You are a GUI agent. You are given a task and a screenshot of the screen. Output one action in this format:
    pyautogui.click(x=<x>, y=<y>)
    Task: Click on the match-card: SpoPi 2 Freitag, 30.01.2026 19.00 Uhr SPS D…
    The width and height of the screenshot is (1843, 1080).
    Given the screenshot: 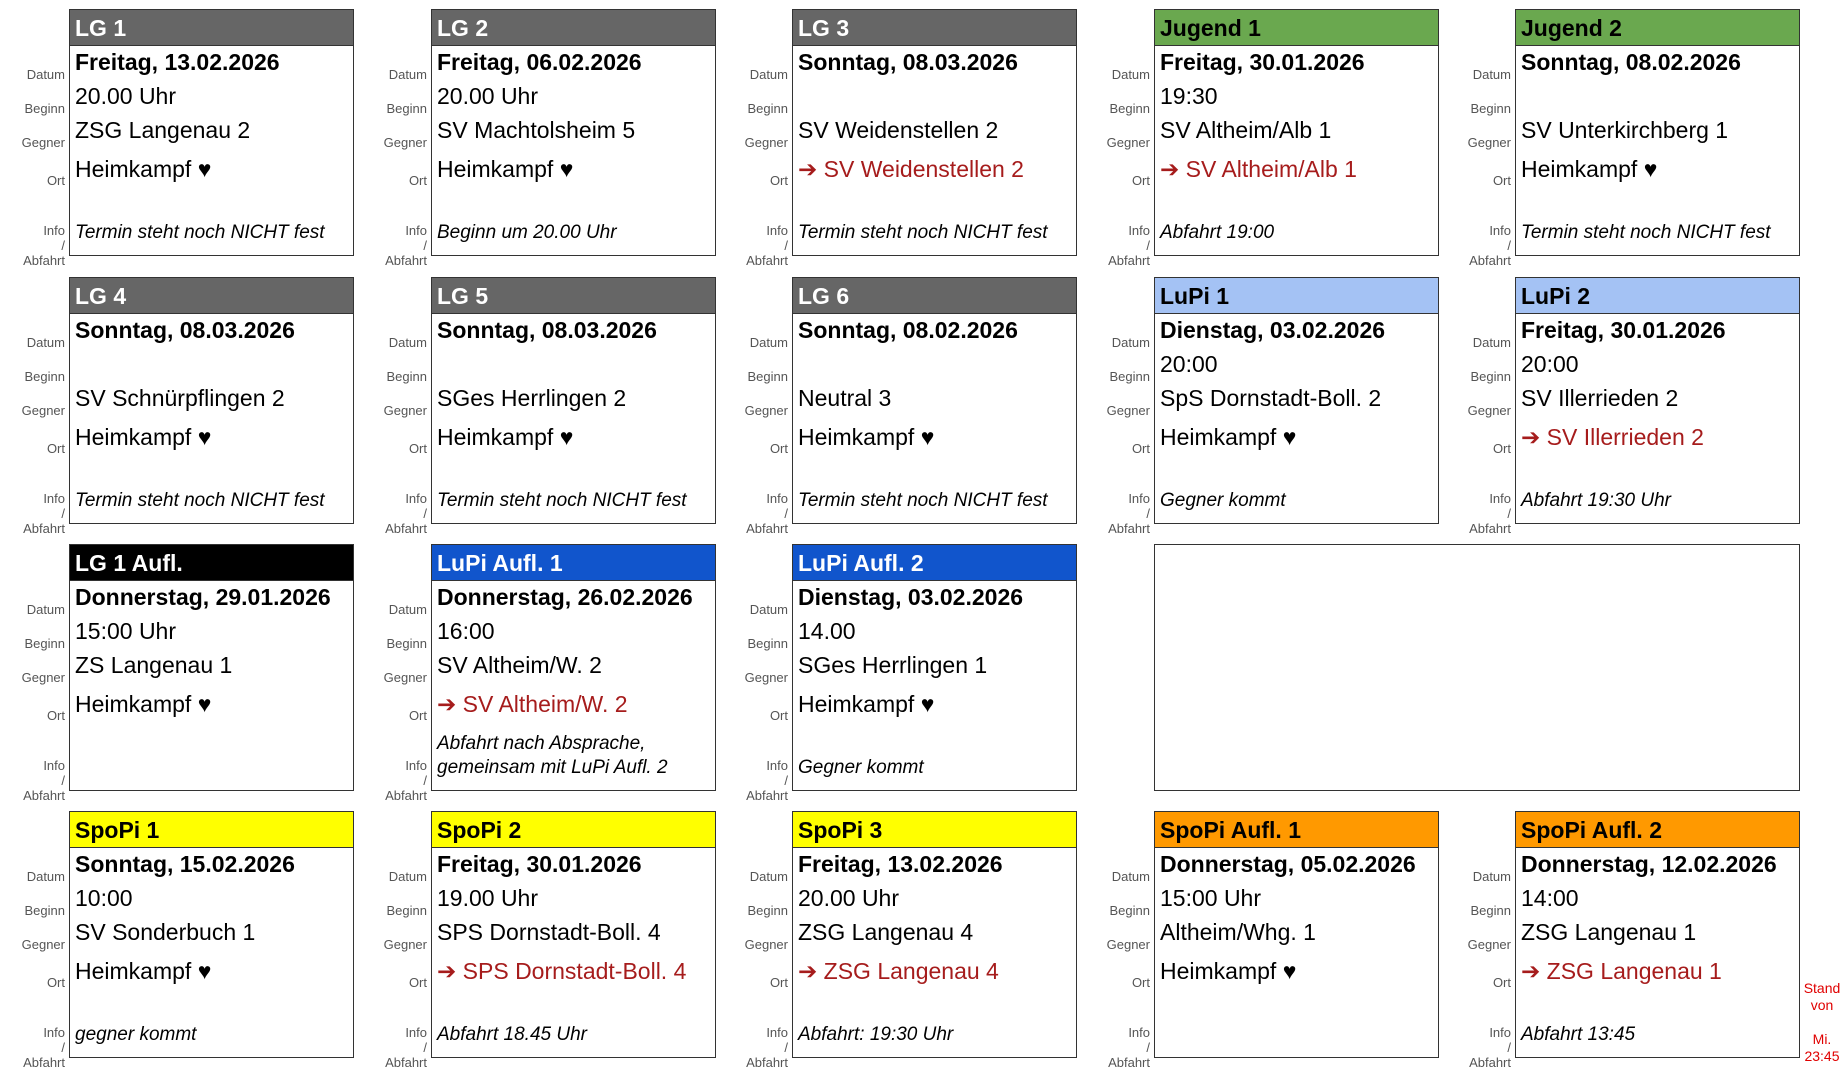 What is the action you would take?
    pyautogui.click(x=573, y=934)
    